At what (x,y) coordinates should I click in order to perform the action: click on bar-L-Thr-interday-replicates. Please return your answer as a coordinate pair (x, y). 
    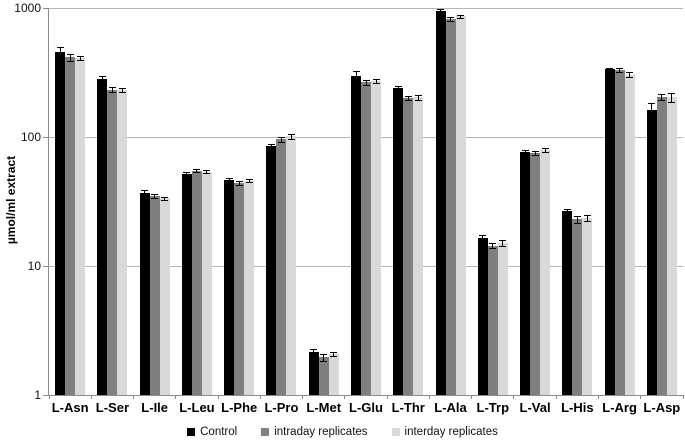
    Looking at the image, I should click on (418, 246).